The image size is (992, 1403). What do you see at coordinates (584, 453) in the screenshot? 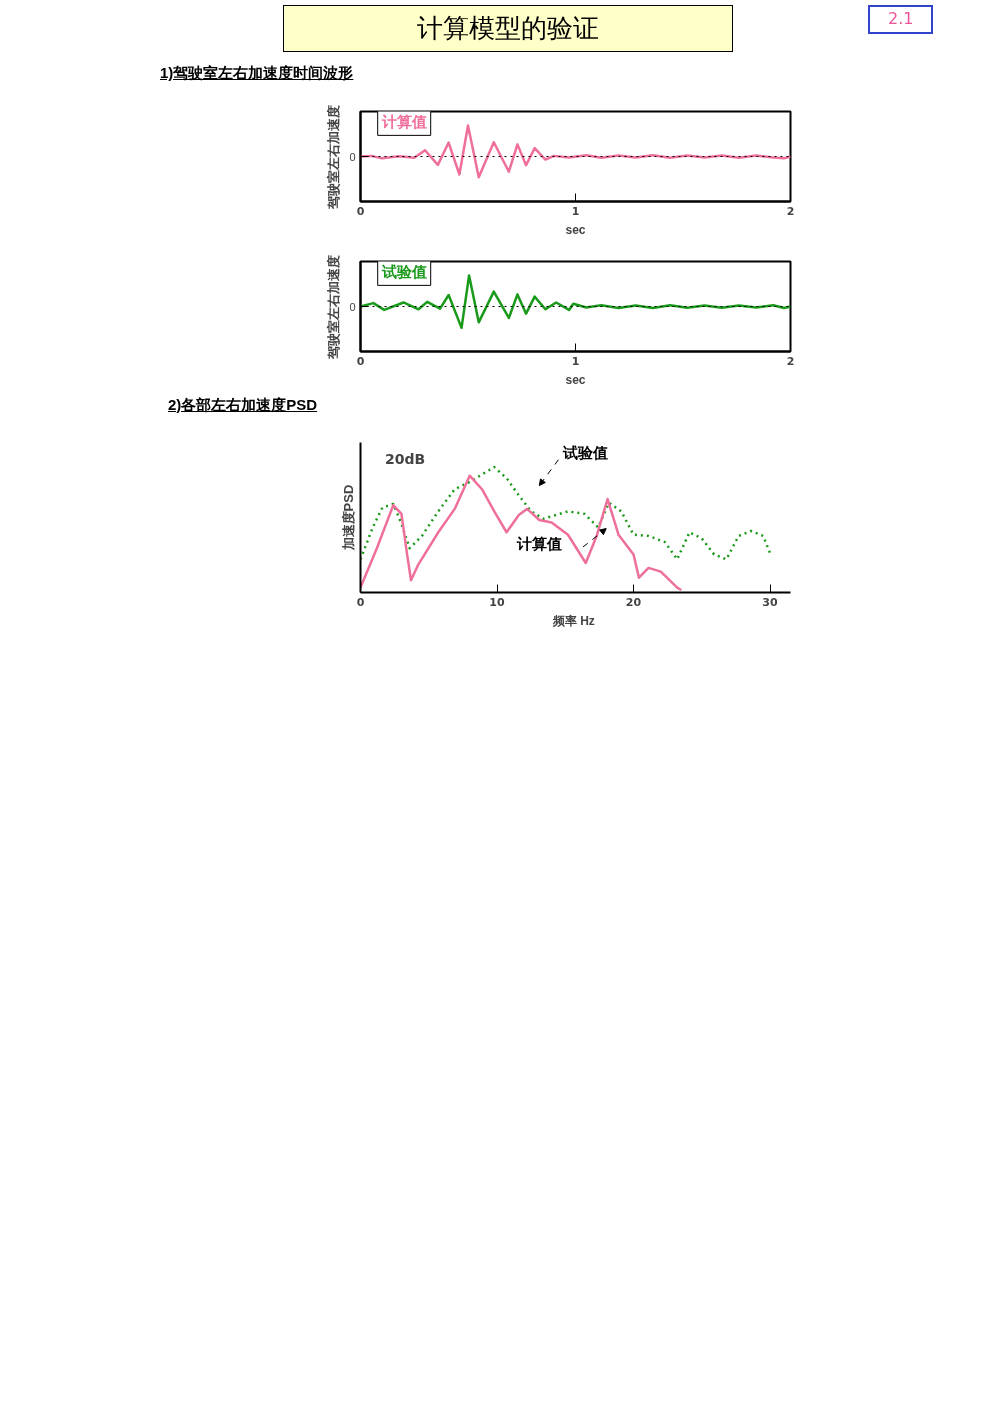
I see `text: 试验值` at bounding box center [584, 453].